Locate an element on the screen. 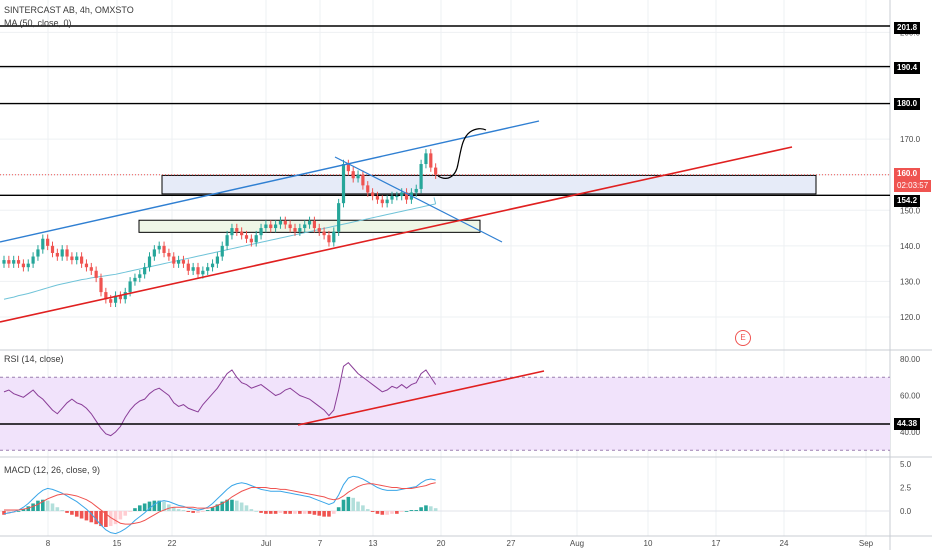 The height and width of the screenshot is (550, 932). macd-axis-tick: 5.0 is located at coordinates (906, 464).